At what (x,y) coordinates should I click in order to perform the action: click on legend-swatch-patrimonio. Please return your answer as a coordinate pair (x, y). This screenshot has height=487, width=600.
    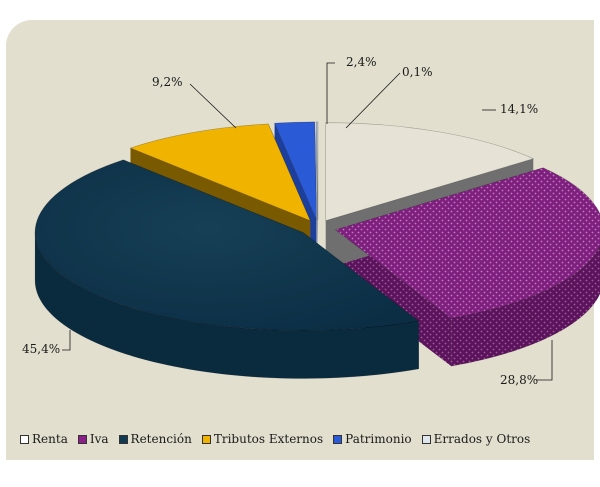
    Looking at the image, I should click on (338, 439).